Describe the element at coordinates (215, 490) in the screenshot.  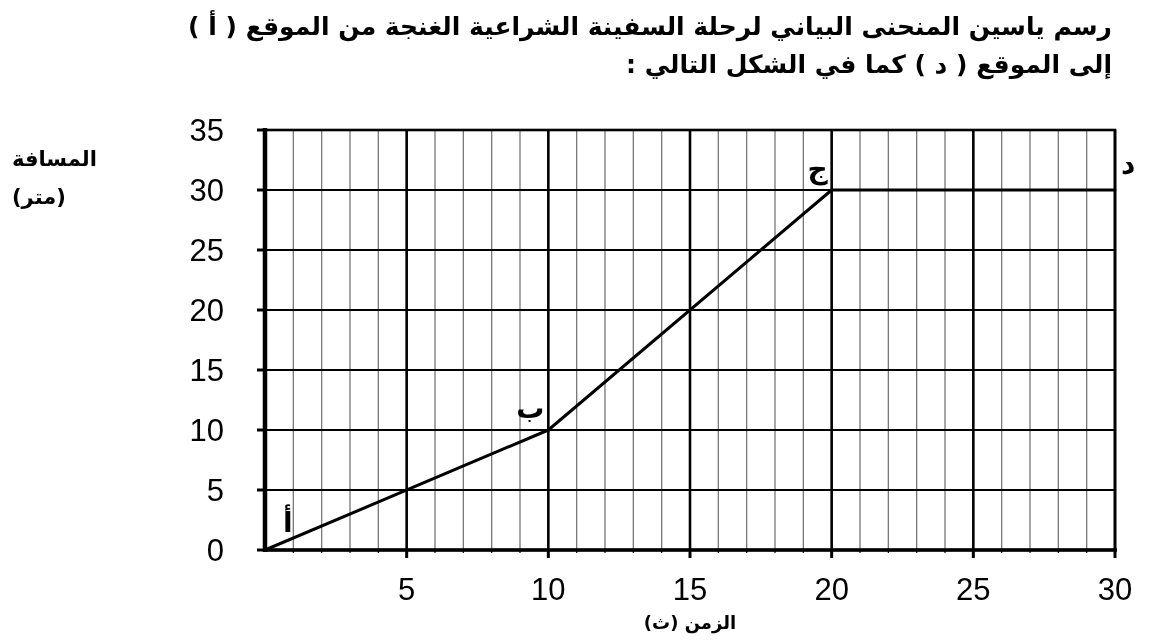
I see `y-tick-label: 5` at that location.